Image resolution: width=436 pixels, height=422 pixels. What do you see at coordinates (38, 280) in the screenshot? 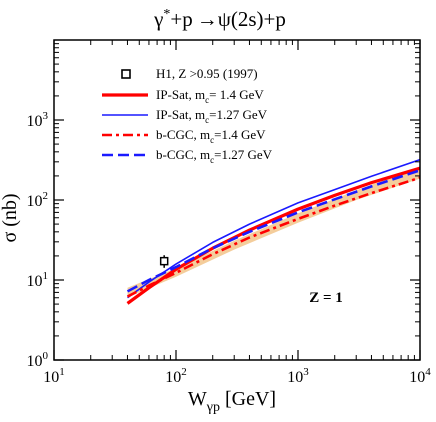
I see `y-tick-label: 10¹` at bounding box center [38, 280].